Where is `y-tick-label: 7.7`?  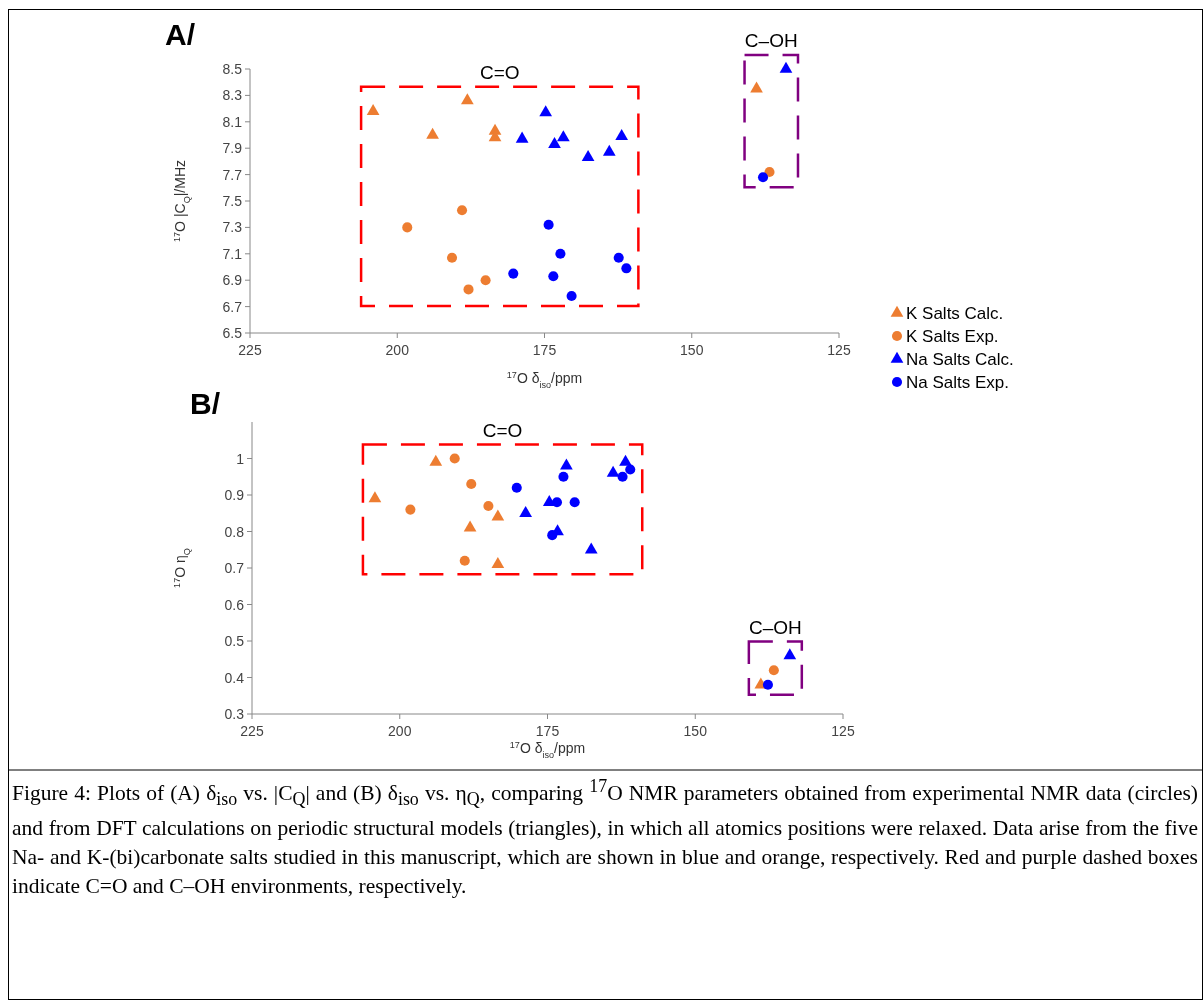
y-tick-label: 7.7 is located at coordinates (232, 174).